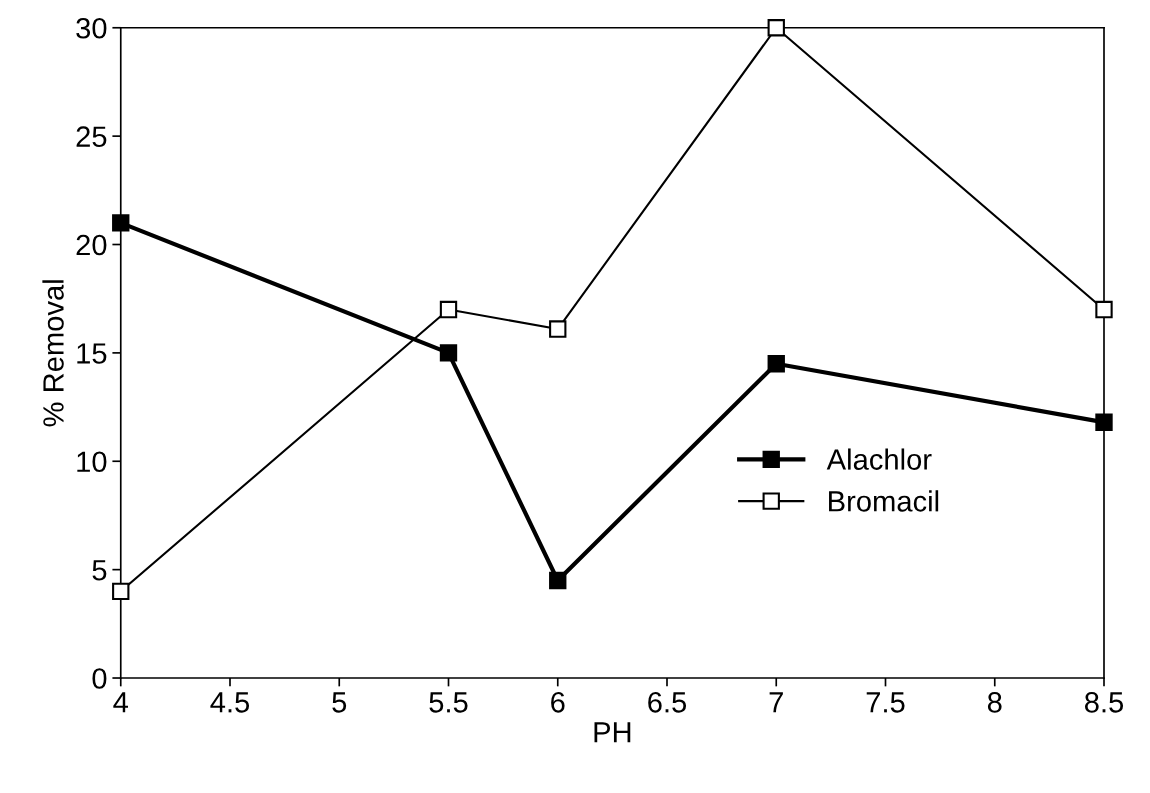 The width and height of the screenshot is (1150, 793). What do you see at coordinates (448, 702) in the screenshot?
I see `x-tick-label: 5.5` at bounding box center [448, 702].